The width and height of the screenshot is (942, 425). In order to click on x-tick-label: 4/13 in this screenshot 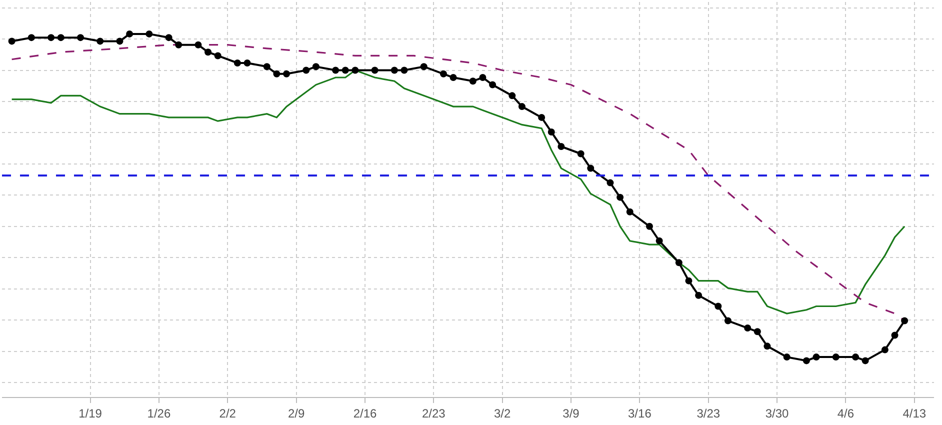, I will do `click(914, 413)`.